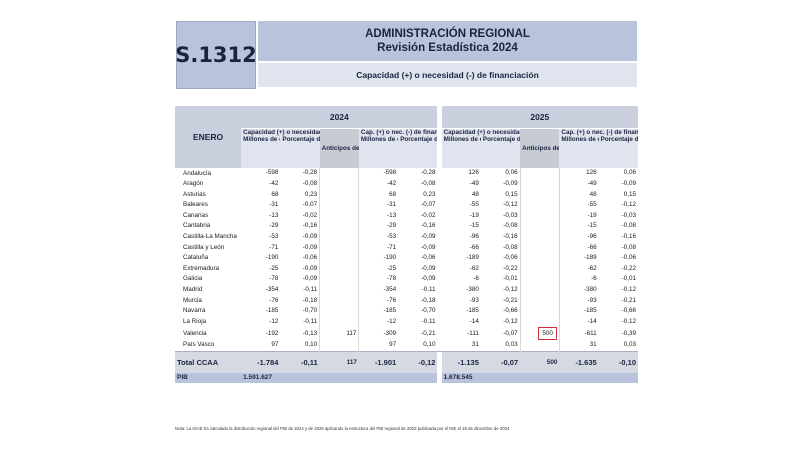 The image size is (800, 450). Describe the element at coordinates (406, 346) in the screenshot. I see `table-row: País Vasco 97 0,10 97 0,10 31 0,03 31 0,03` at that location.